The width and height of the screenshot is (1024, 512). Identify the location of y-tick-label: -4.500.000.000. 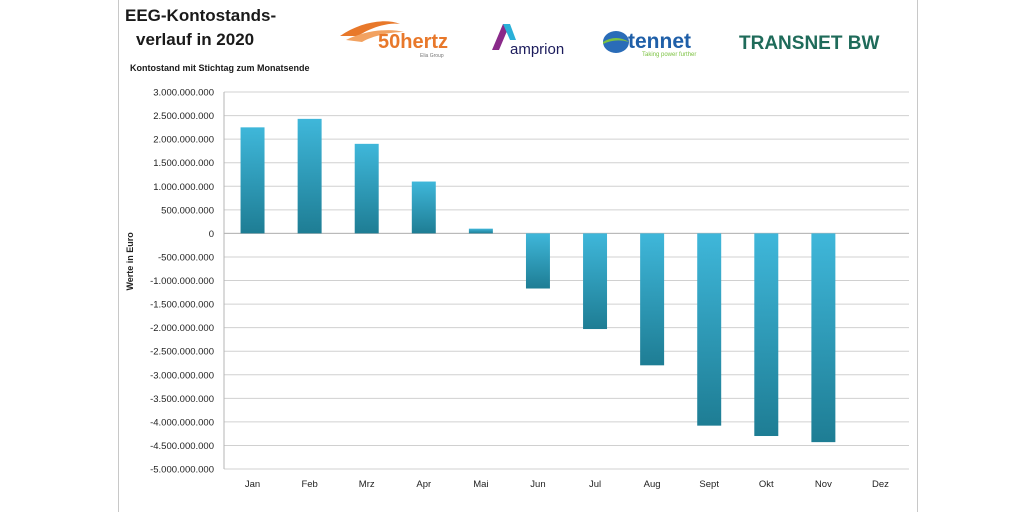
(182, 446).